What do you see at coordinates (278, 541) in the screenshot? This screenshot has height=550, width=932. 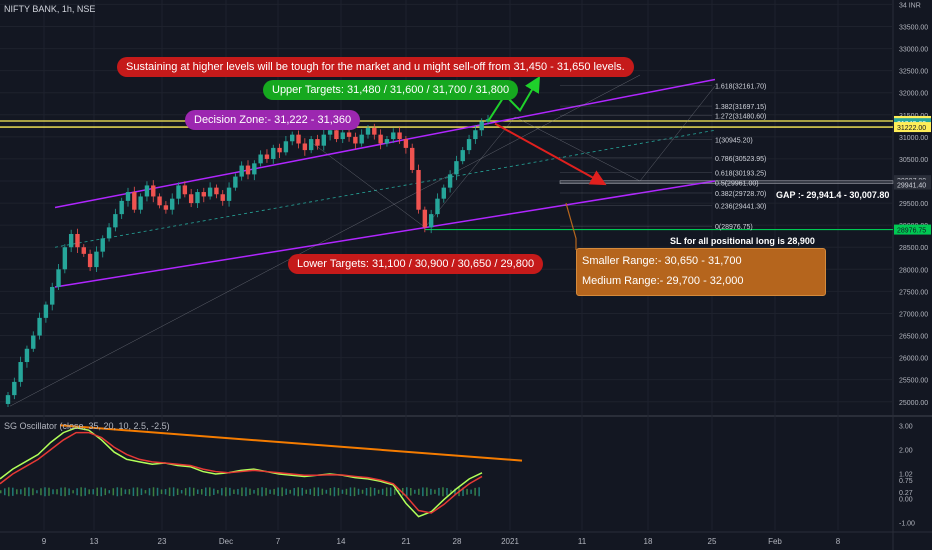 I see `x-tick-label: 7` at bounding box center [278, 541].